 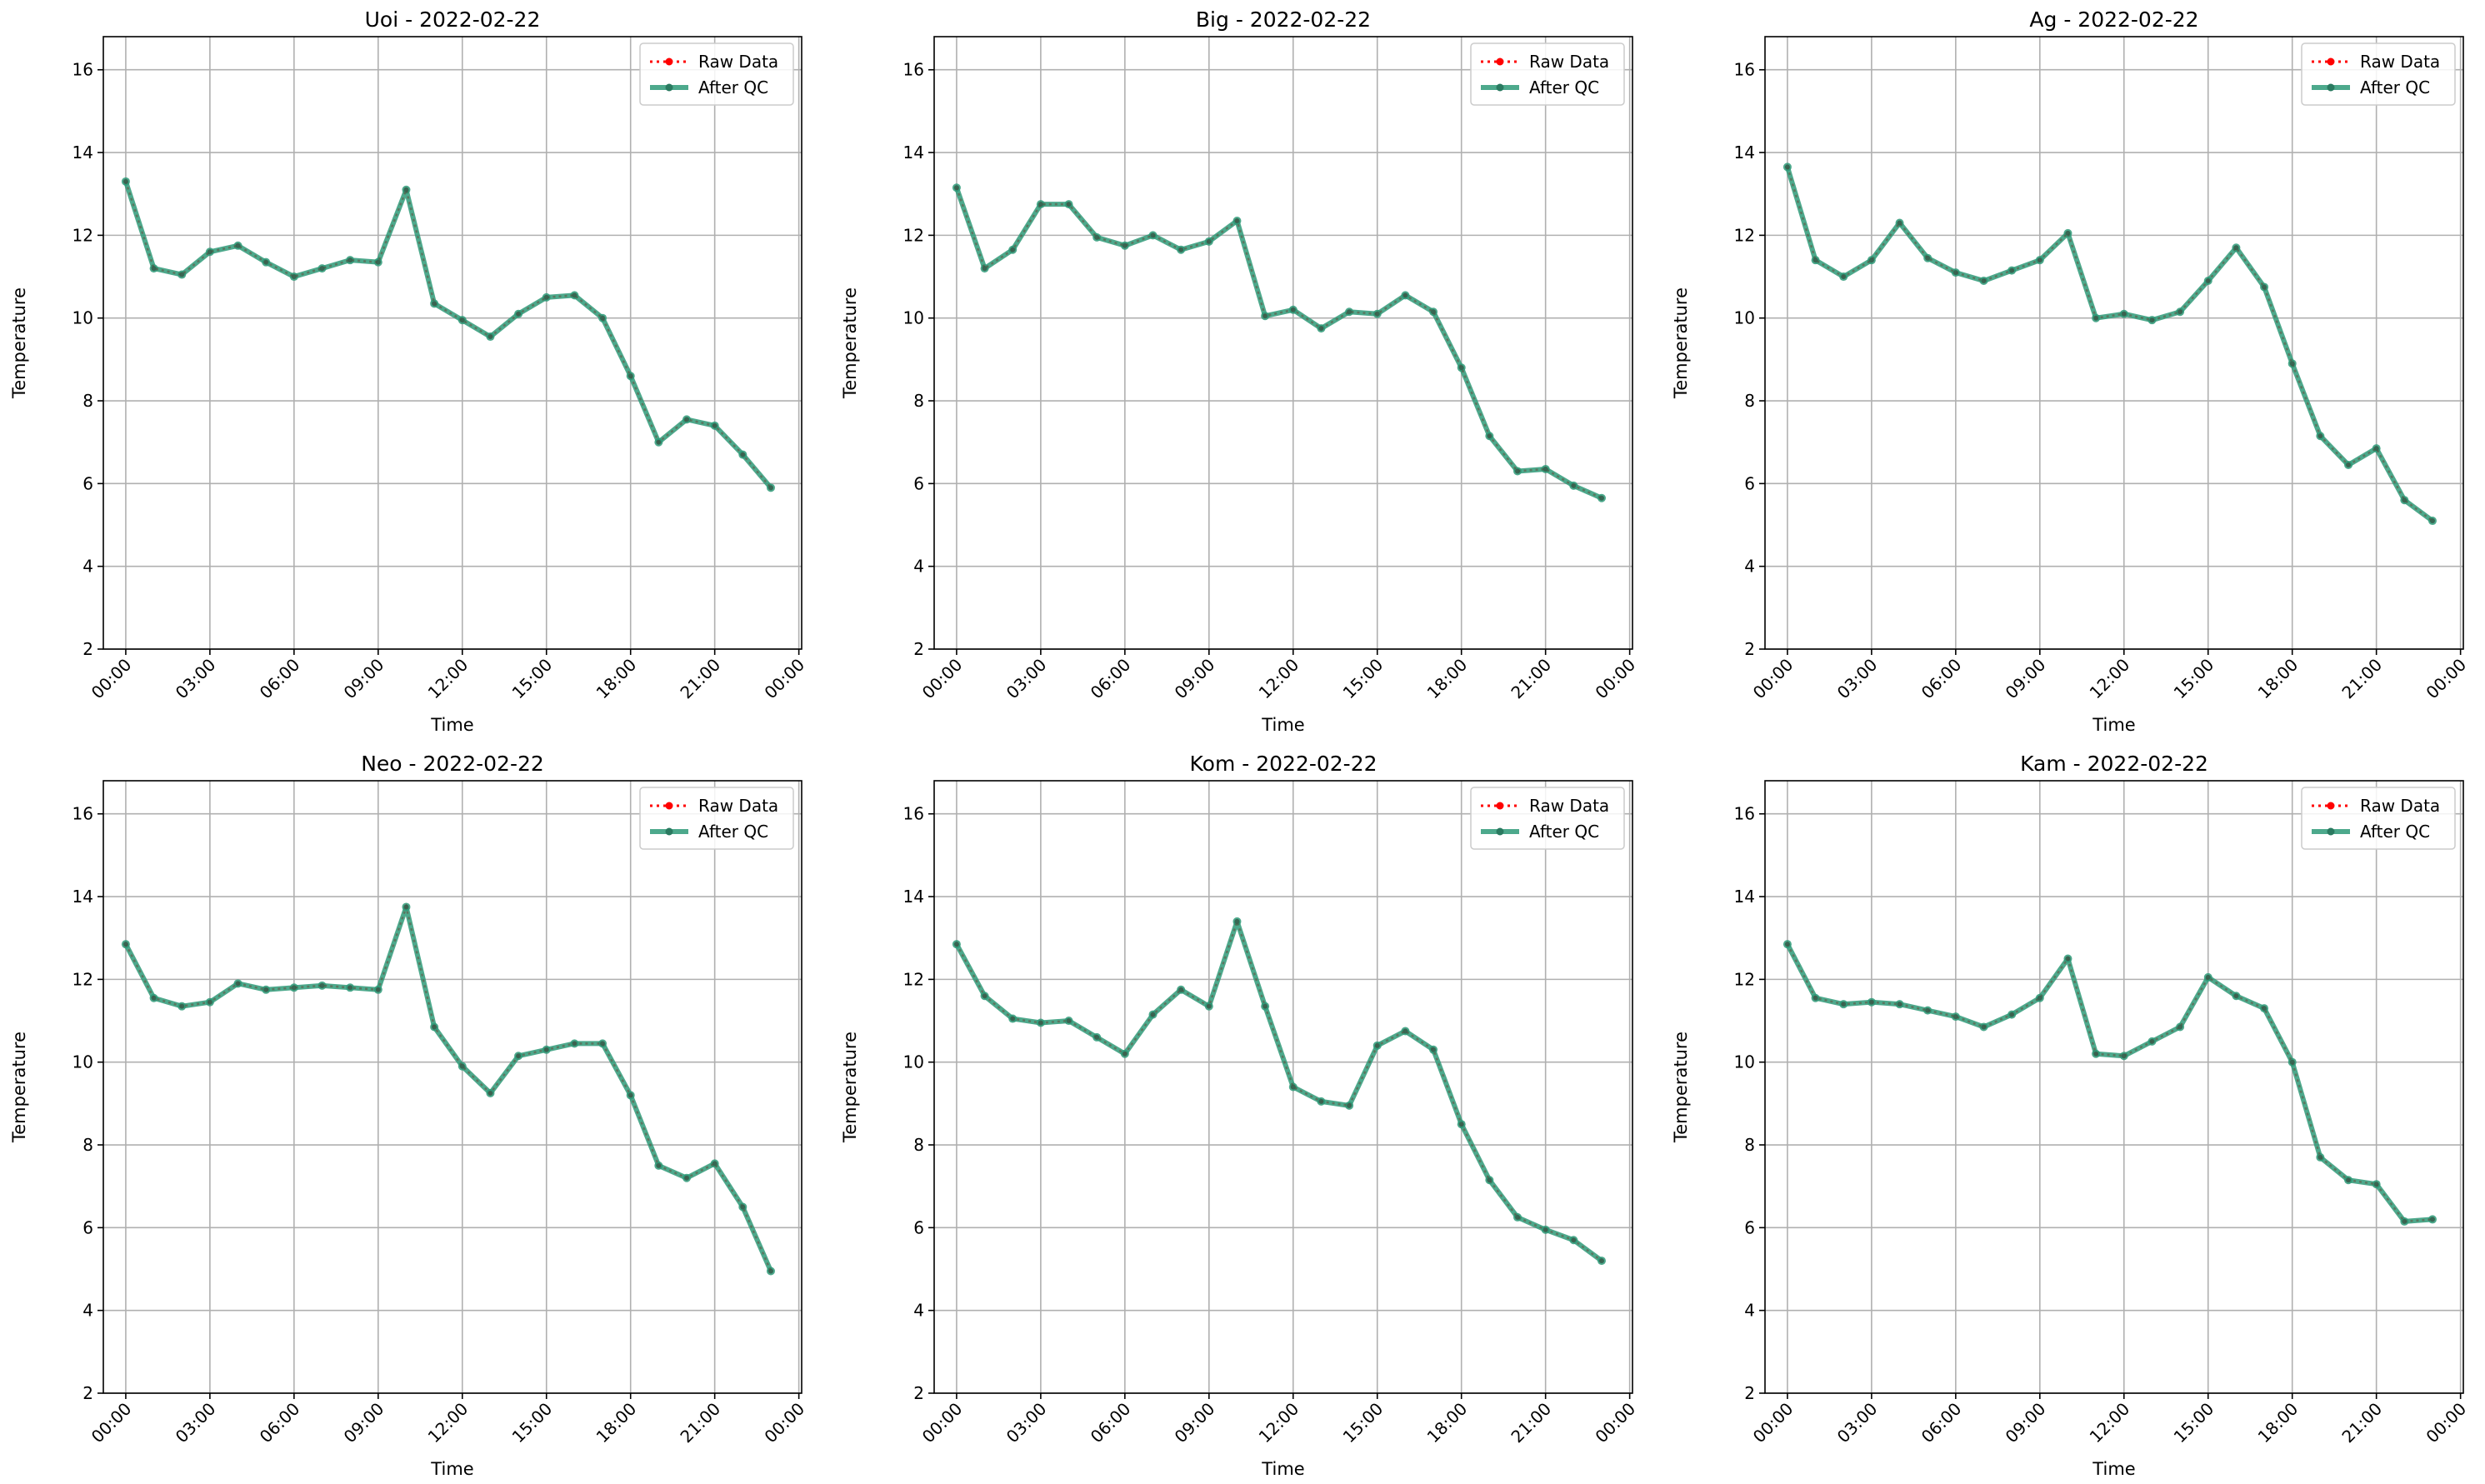 What do you see at coordinates (1857, 679) in the screenshot?
I see `x-tick-label: 03:00` at bounding box center [1857, 679].